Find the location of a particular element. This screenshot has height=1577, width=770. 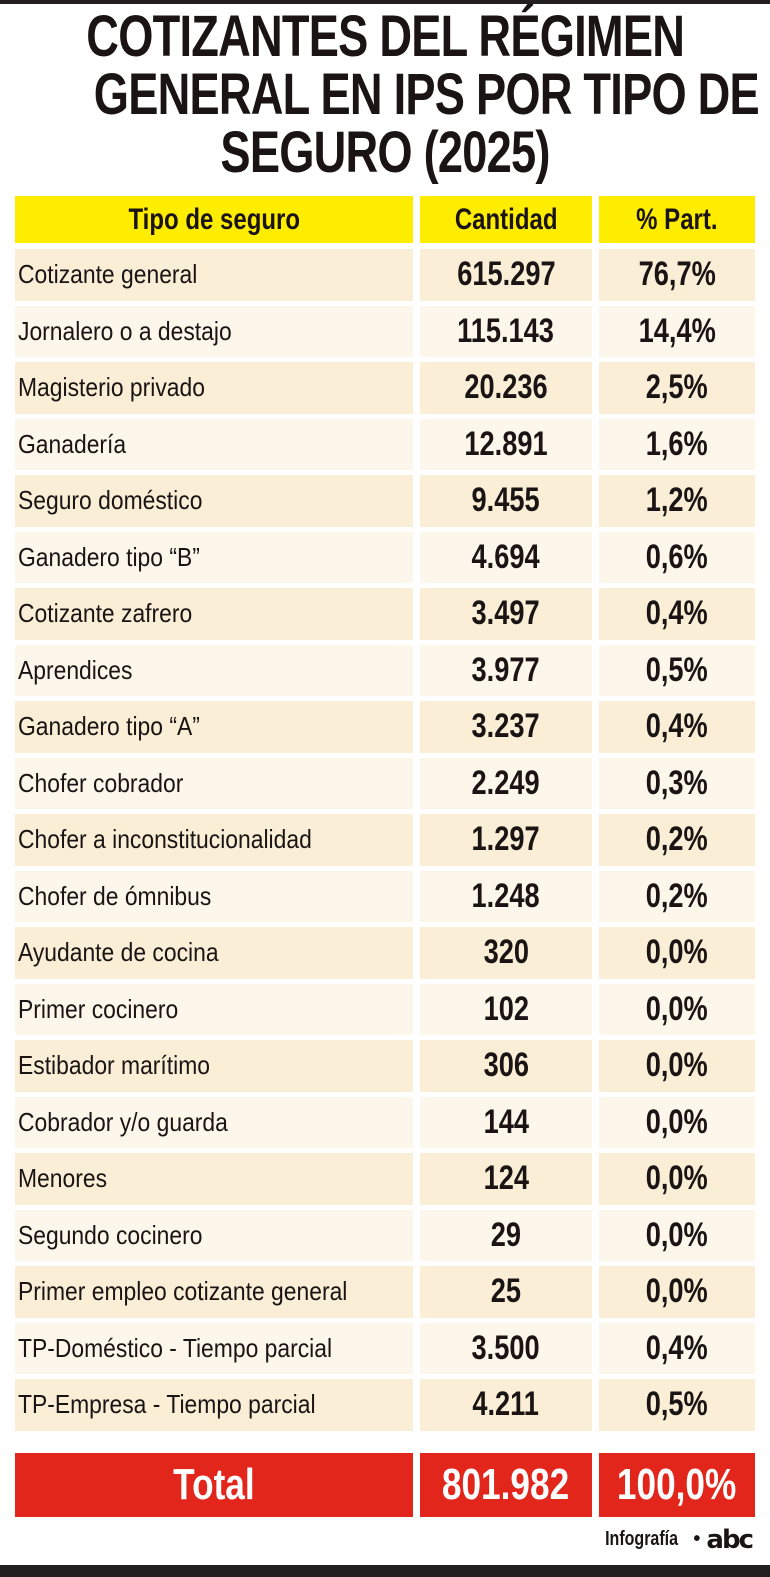

row-cantidad: 12.891 is located at coordinates (506, 444).